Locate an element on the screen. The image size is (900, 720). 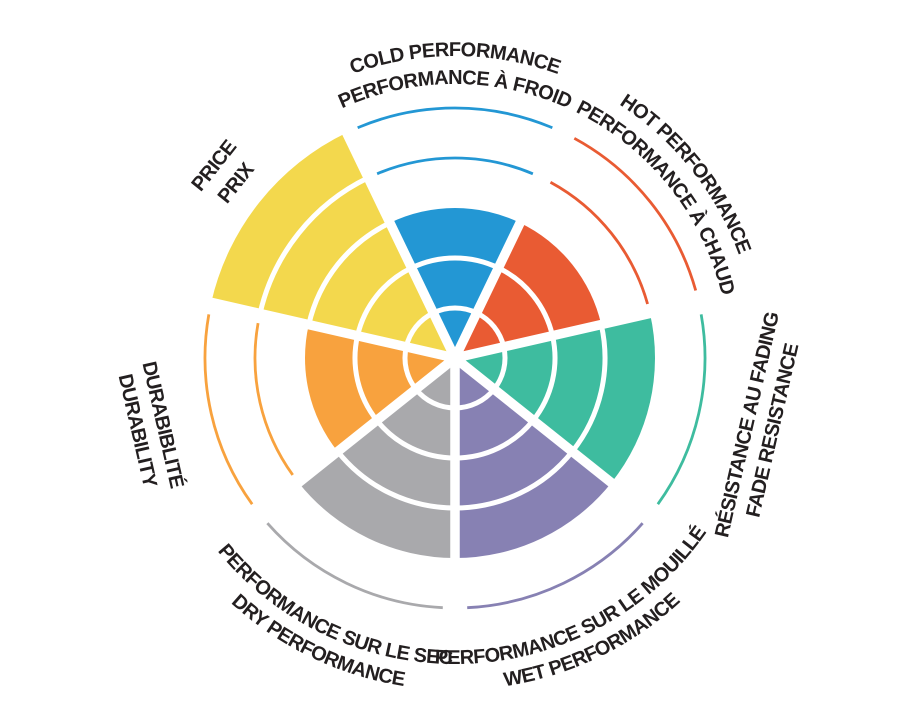
sector-durability-ring-separator is located at coordinates (365, 378).